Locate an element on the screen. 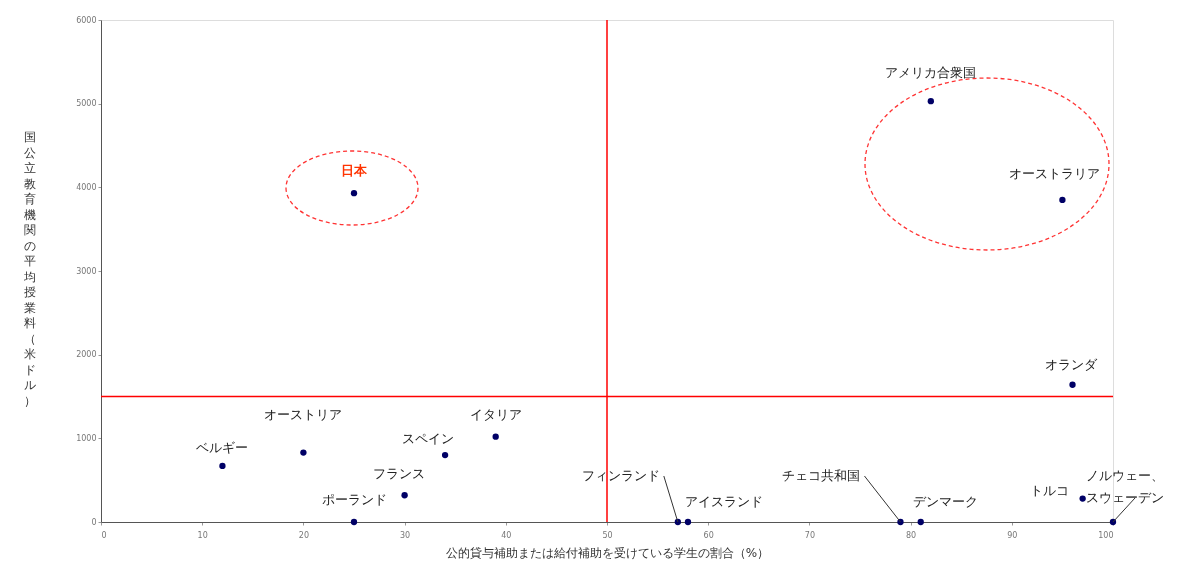  x-tick-label: 0 is located at coordinates (104, 535).